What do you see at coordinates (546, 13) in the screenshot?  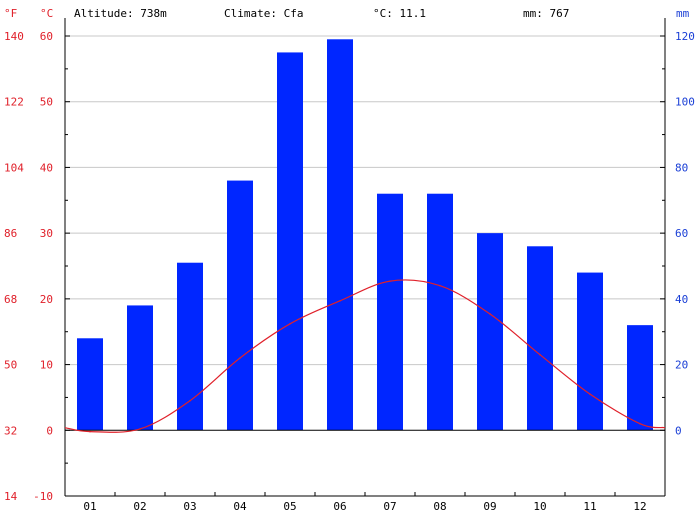 I see `header-precip-total: mm: 767` at bounding box center [546, 13].